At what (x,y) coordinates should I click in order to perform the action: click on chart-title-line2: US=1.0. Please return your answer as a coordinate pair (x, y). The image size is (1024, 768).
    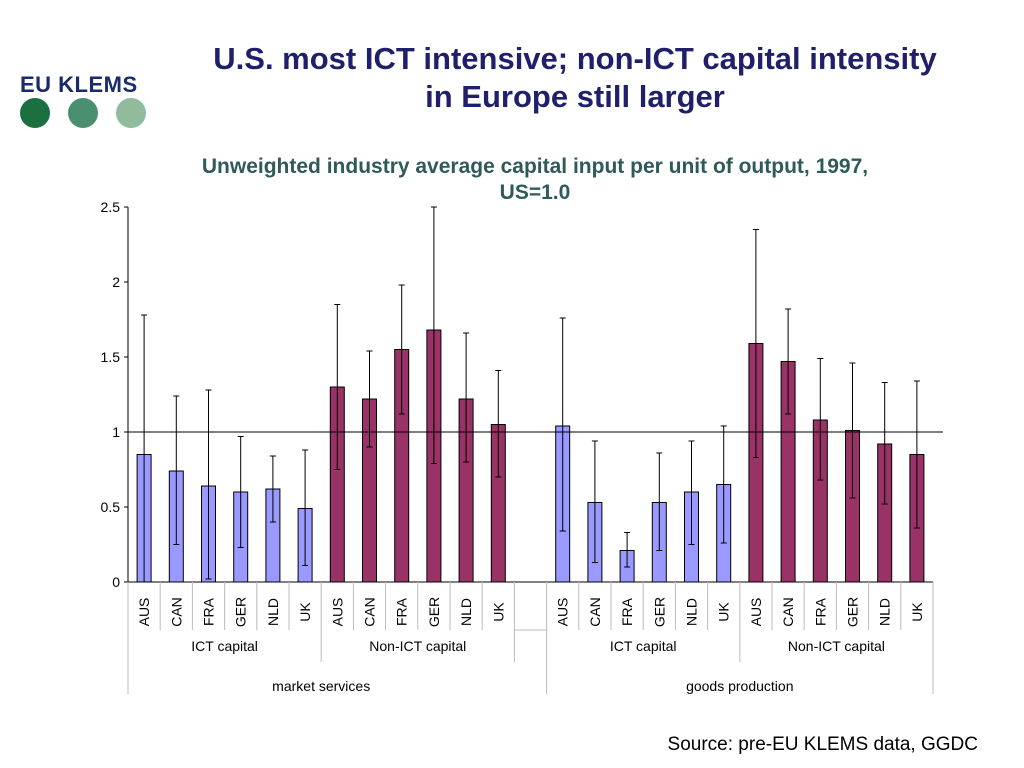
    Looking at the image, I should click on (535, 192).